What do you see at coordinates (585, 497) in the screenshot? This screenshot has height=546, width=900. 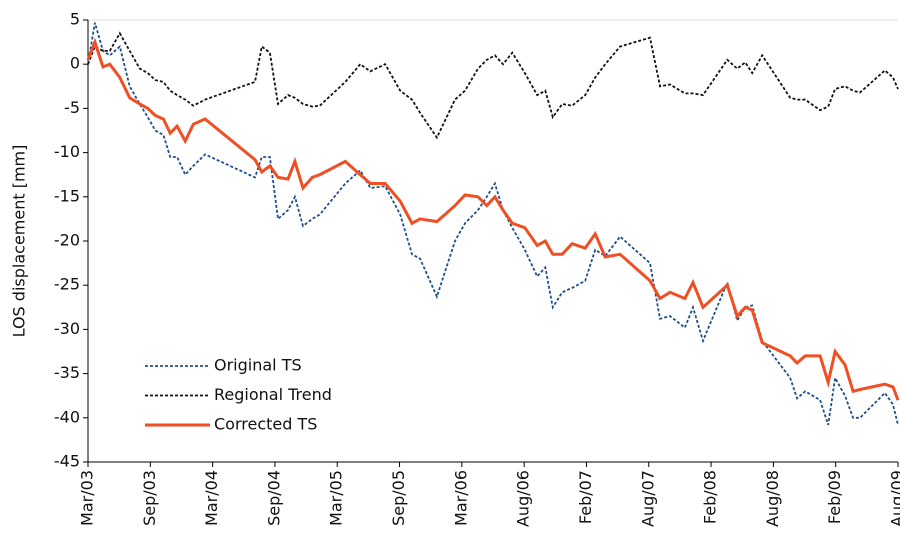 I see `x-tick-label: Feb/07` at bounding box center [585, 497].